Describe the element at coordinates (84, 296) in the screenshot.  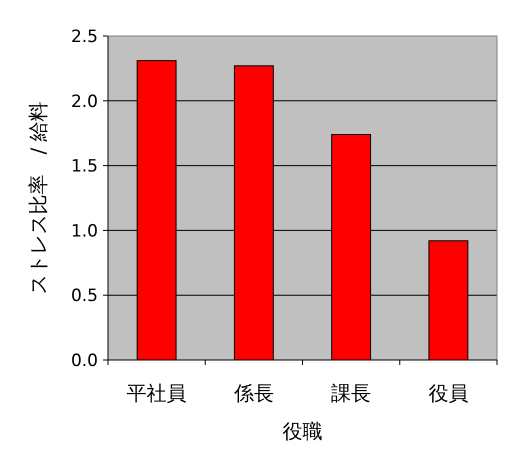
I see `y-tick-label: 0.5` at that location.